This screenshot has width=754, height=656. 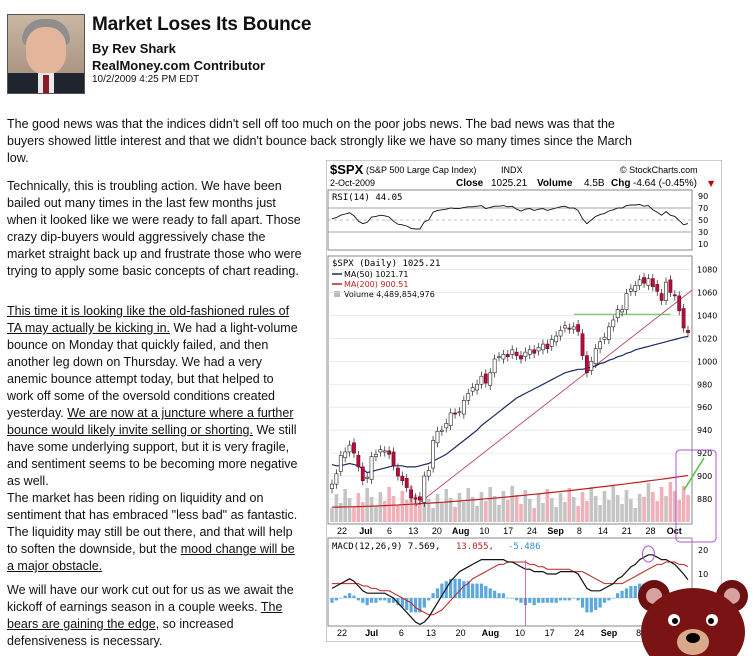 I want to click on close-value: 1025.21, so click(x=509, y=183).